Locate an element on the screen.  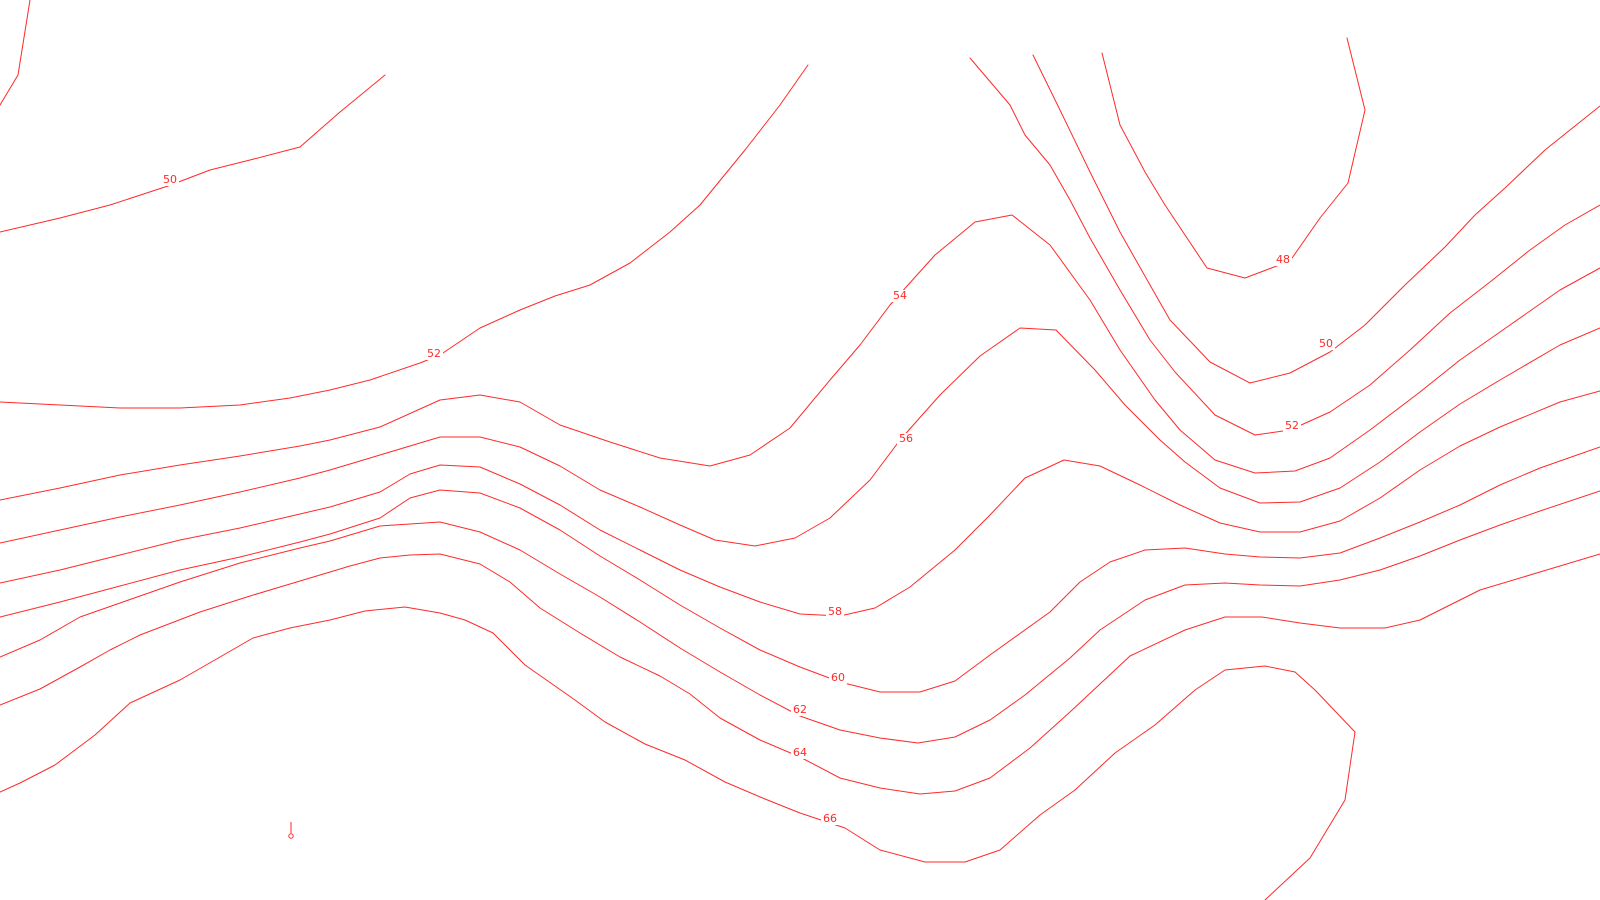
contour-line-c48 is located at coordinates (1233, 158).